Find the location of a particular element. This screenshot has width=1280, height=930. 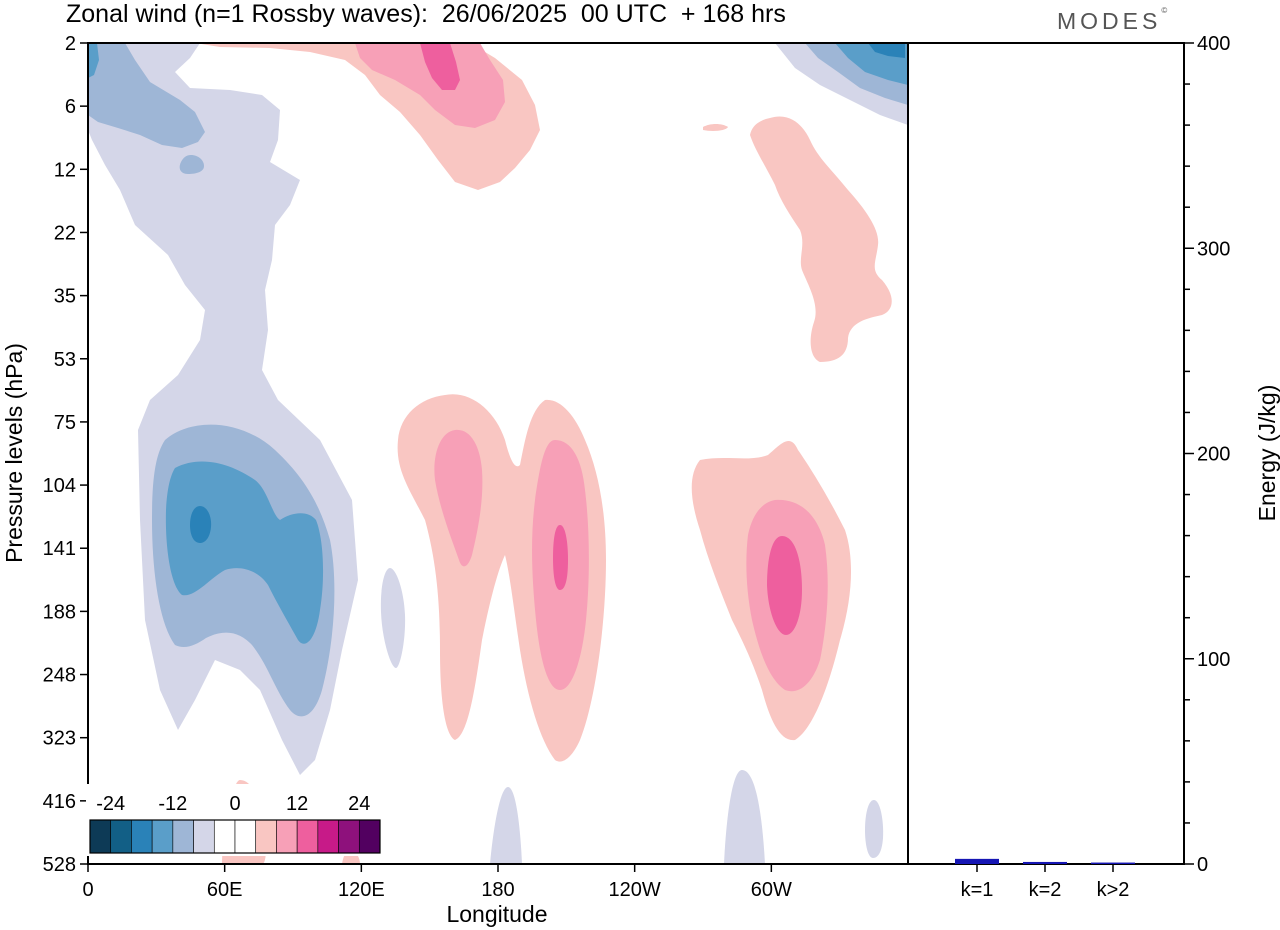

energy-tick-label: 100 is located at coordinates (1213, 660).